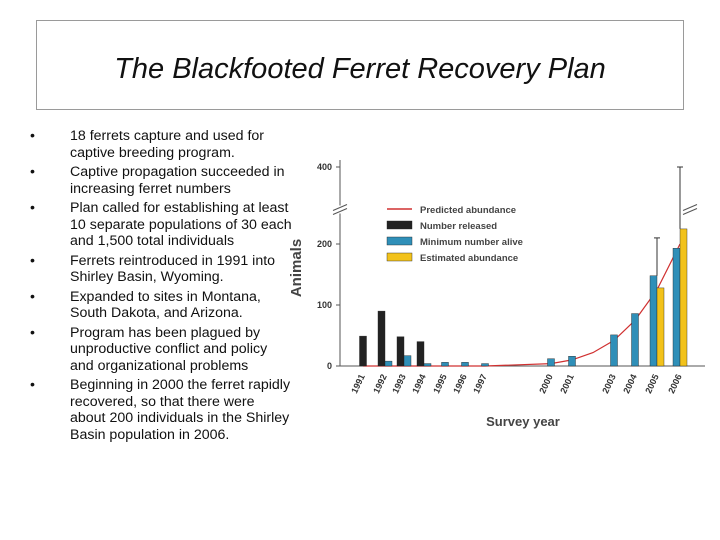 The image size is (720, 540). What do you see at coordinates (380, 384) in the screenshot?
I see `x-tick-label: 1992` at bounding box center [380, 384].